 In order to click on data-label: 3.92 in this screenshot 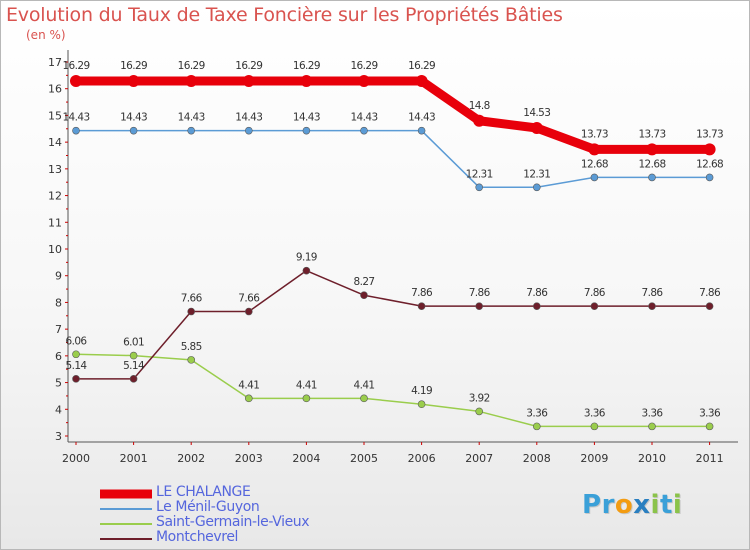, I will do `click(479, 398)`.